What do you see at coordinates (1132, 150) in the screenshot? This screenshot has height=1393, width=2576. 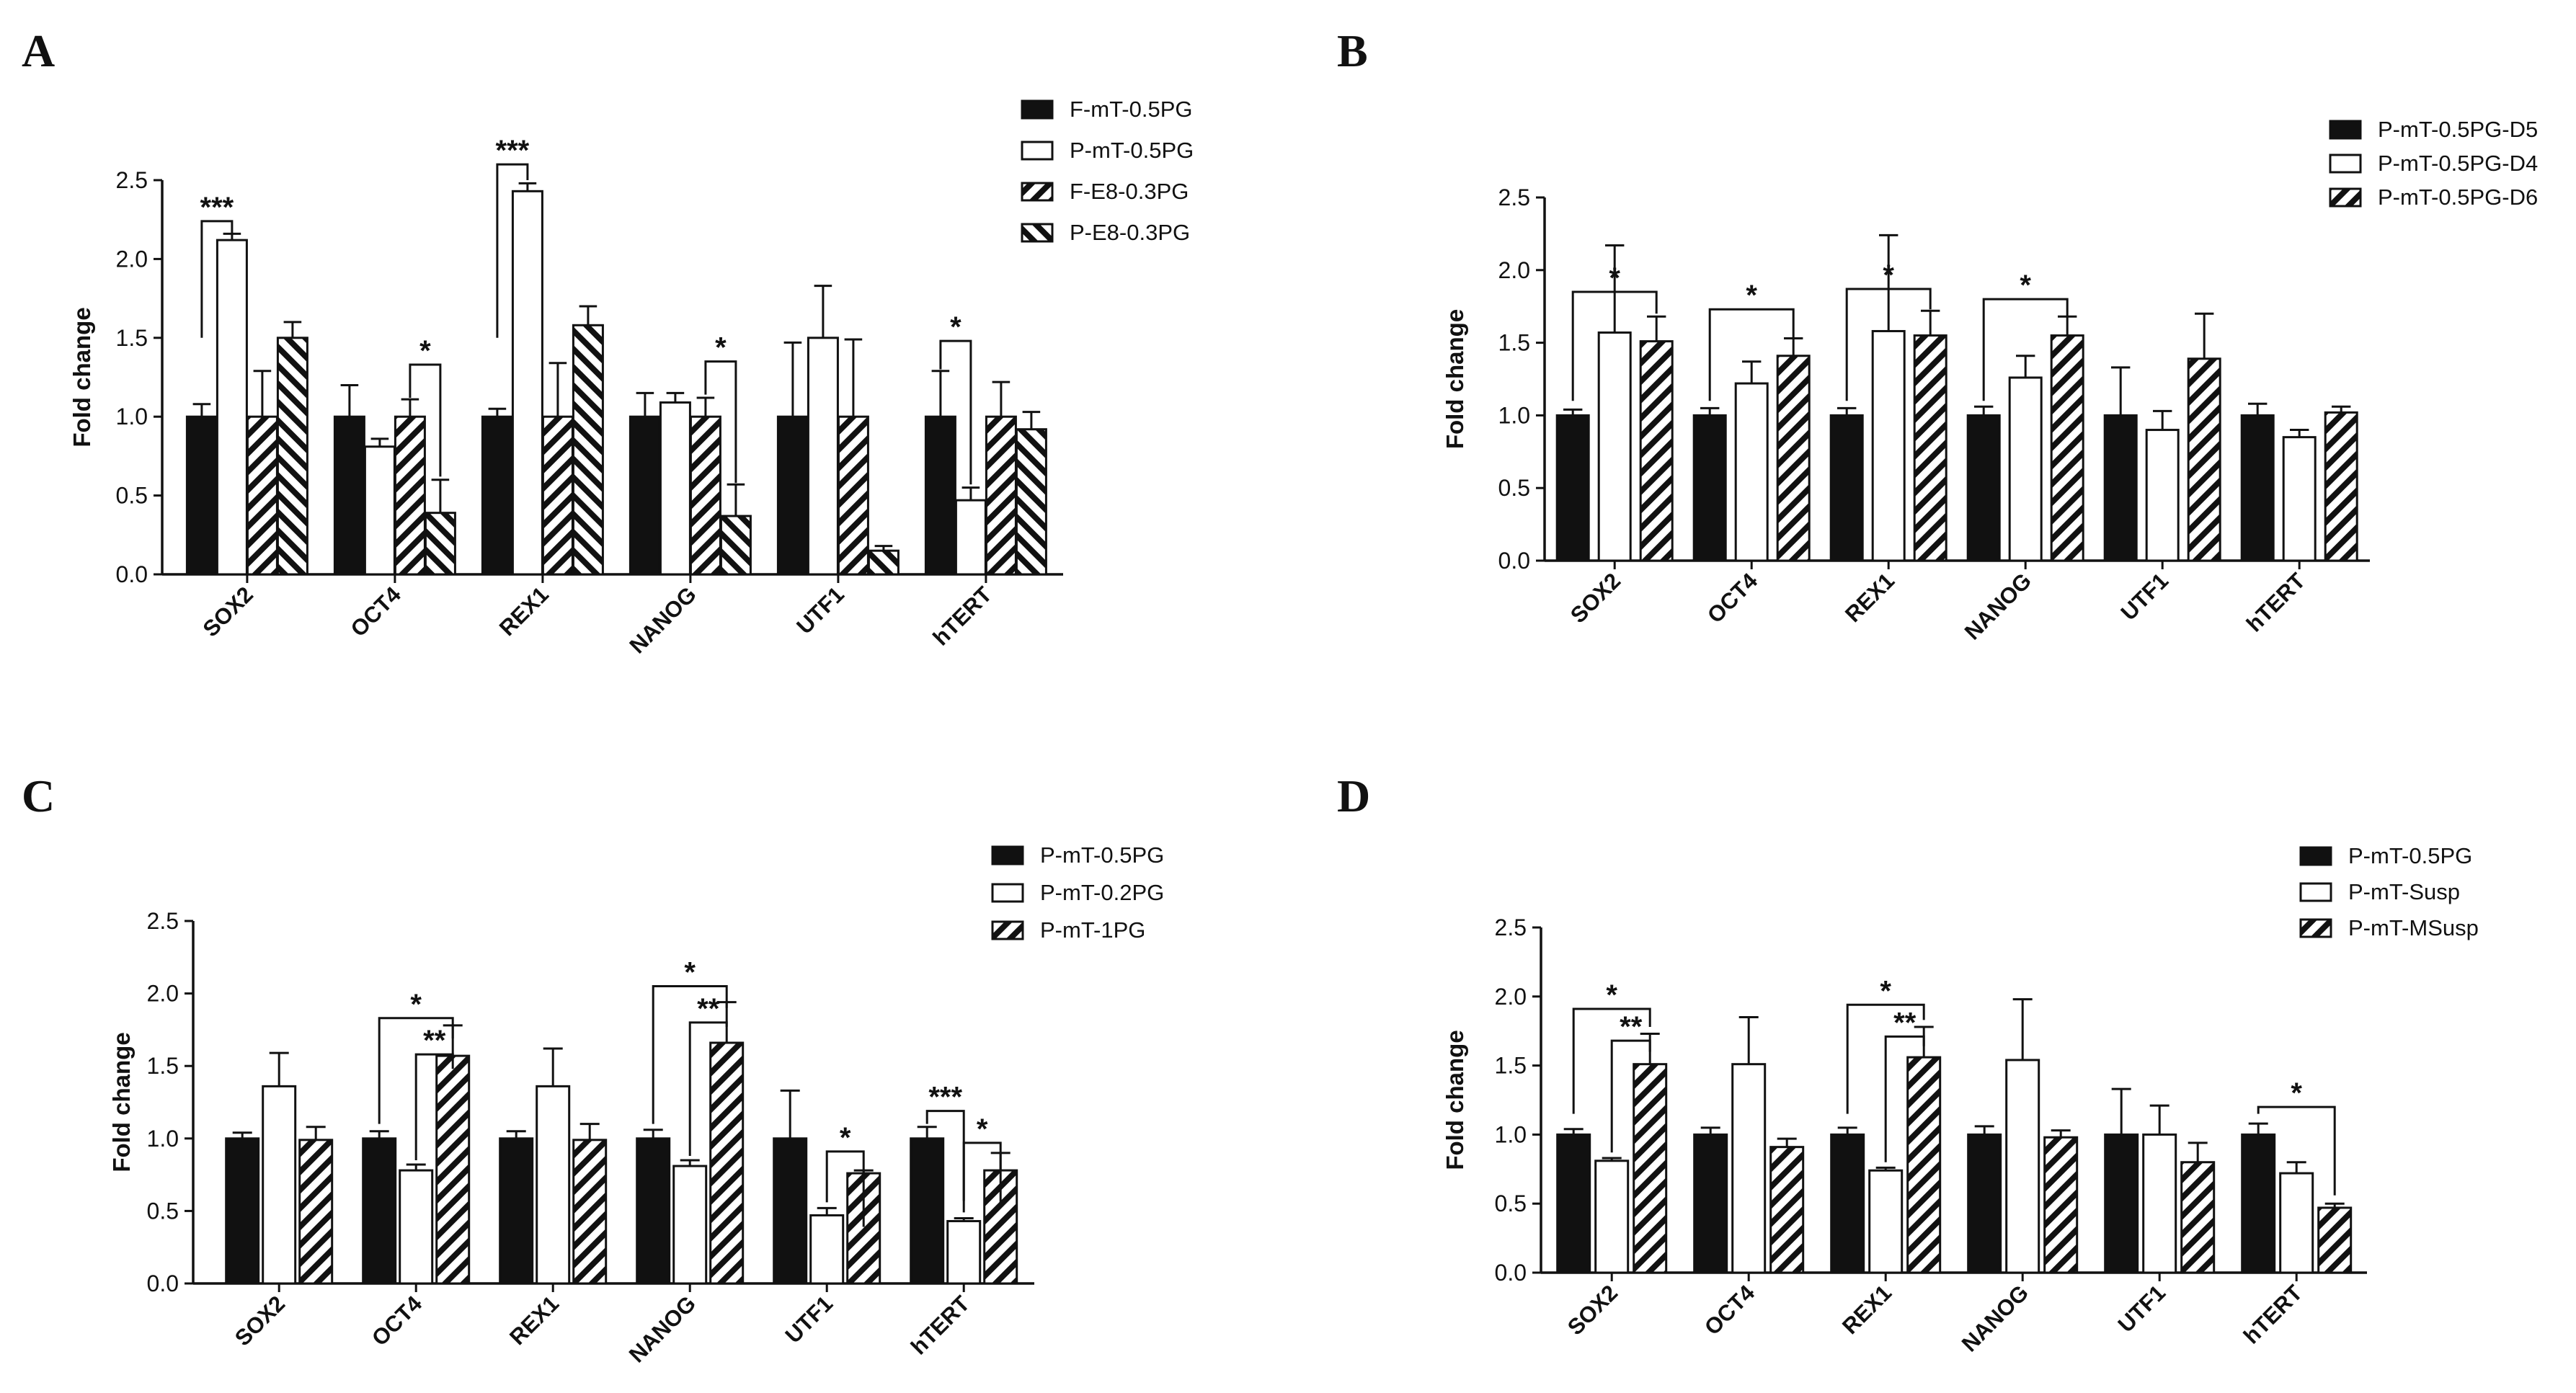 I see `legend-label: P-mT-0.5PG` at bounding box center [1132, 150].